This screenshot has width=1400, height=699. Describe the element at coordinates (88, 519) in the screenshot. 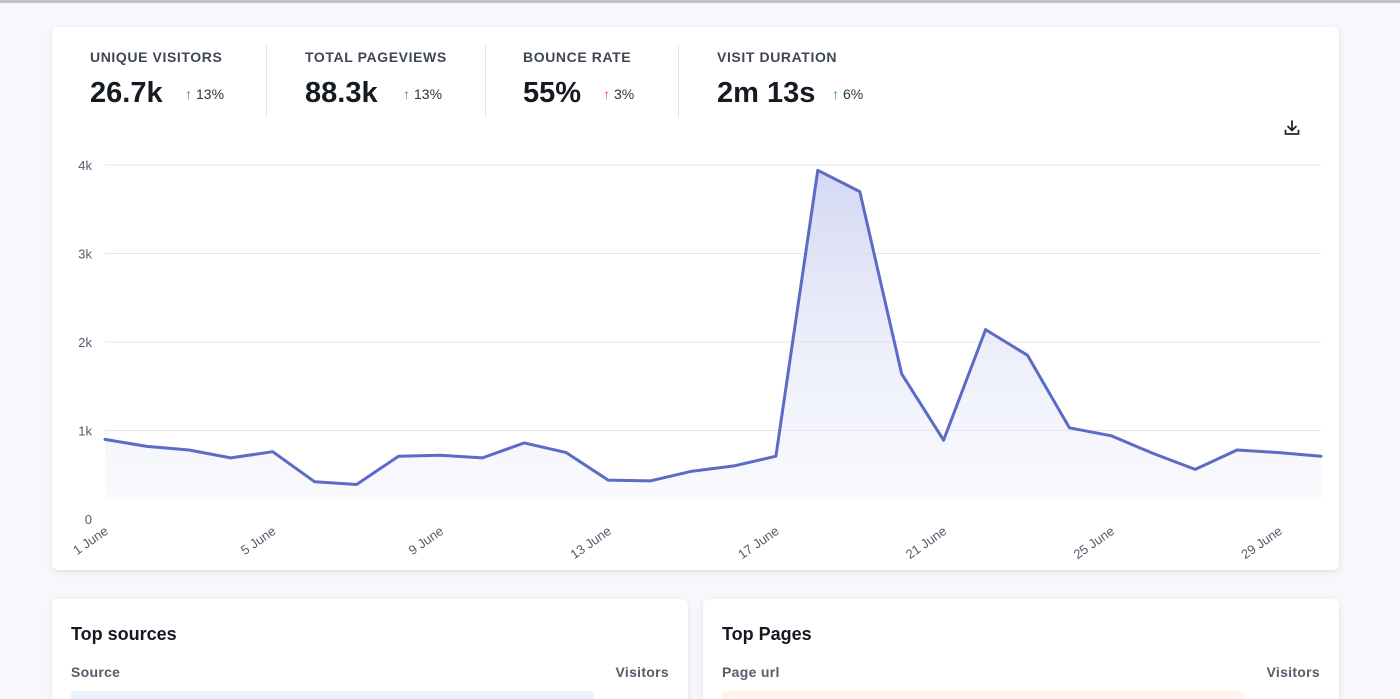

I see `y-tick-label: 0` at that location.